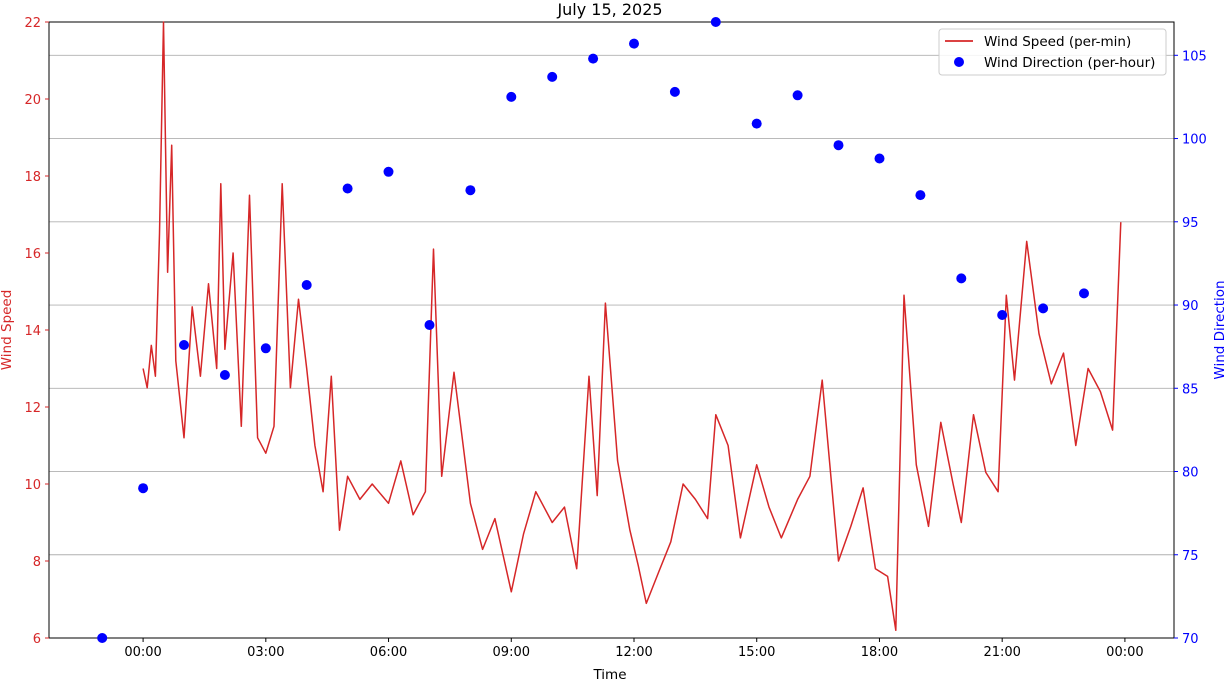  What do you see at coordinates (756, 652) in the screenshot?
I see `x-tick-label: 15:00` at bounding box center [756, 652].